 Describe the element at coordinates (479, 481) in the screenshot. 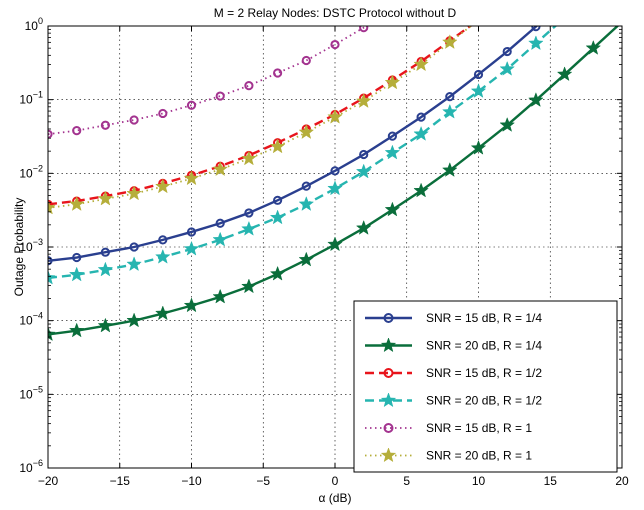

I see `x-tick-label: 10` at that location.